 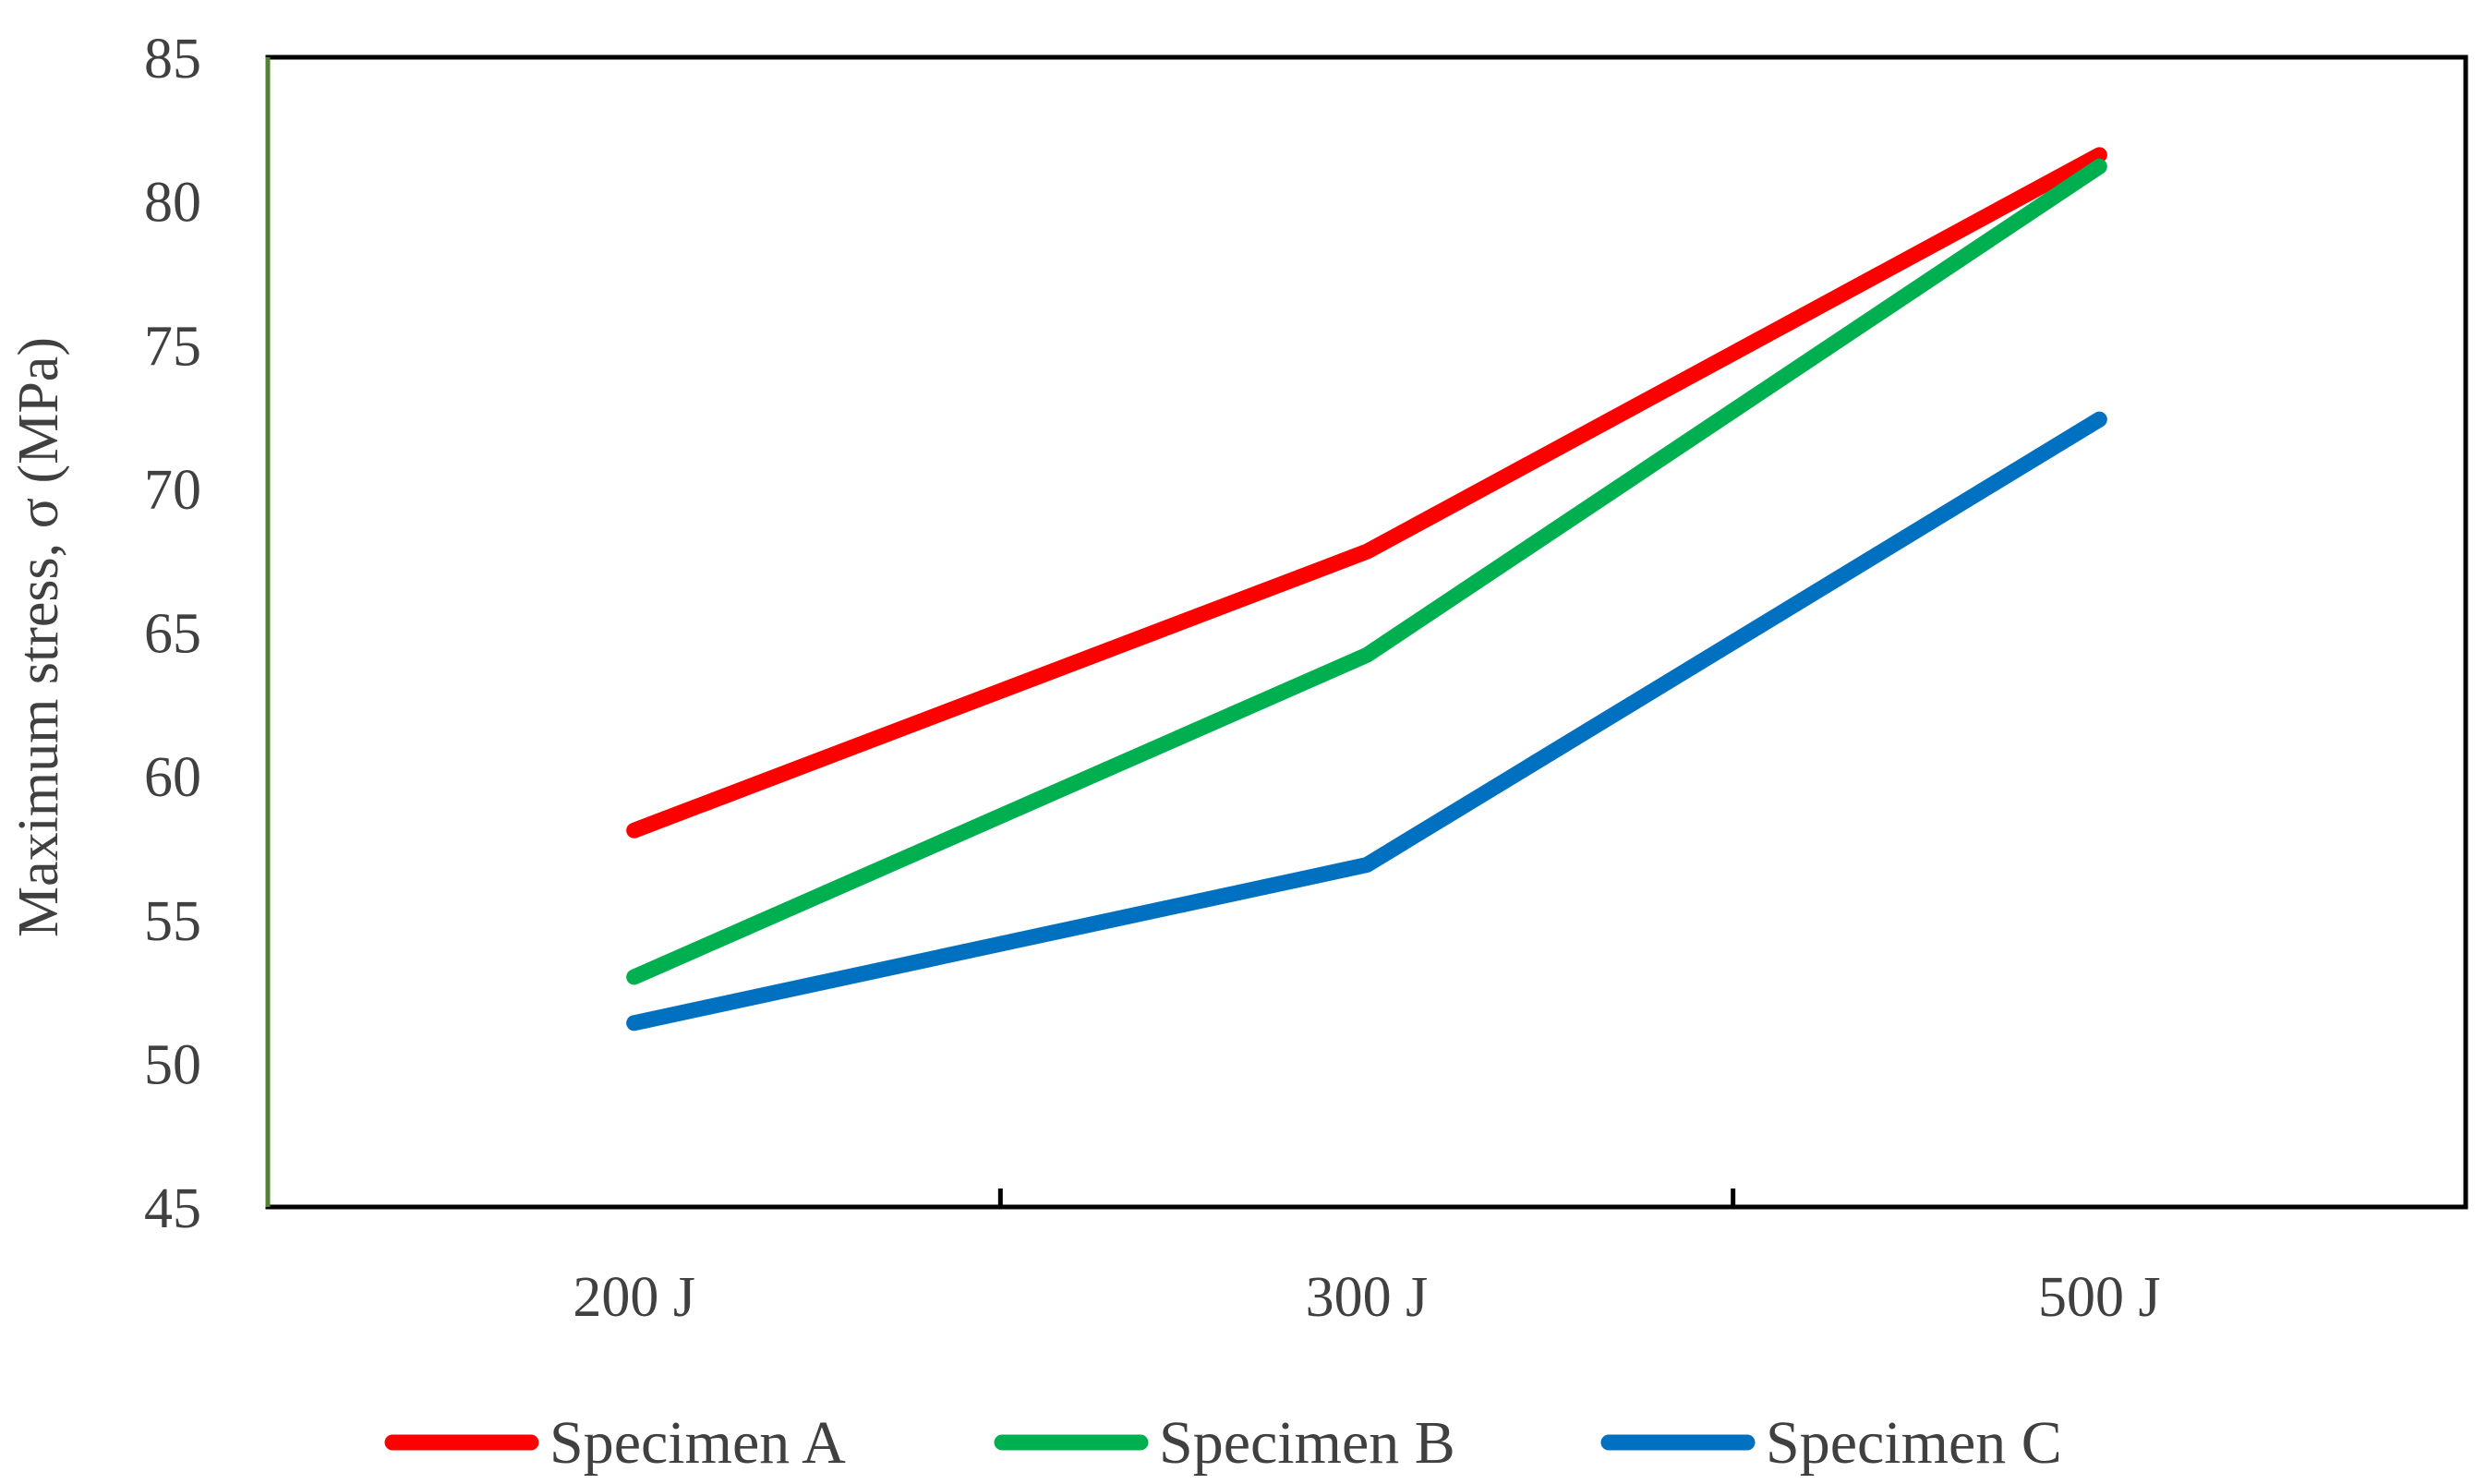 I want to click on y-axis-tick-label: 80, so click(x=172, y=203).